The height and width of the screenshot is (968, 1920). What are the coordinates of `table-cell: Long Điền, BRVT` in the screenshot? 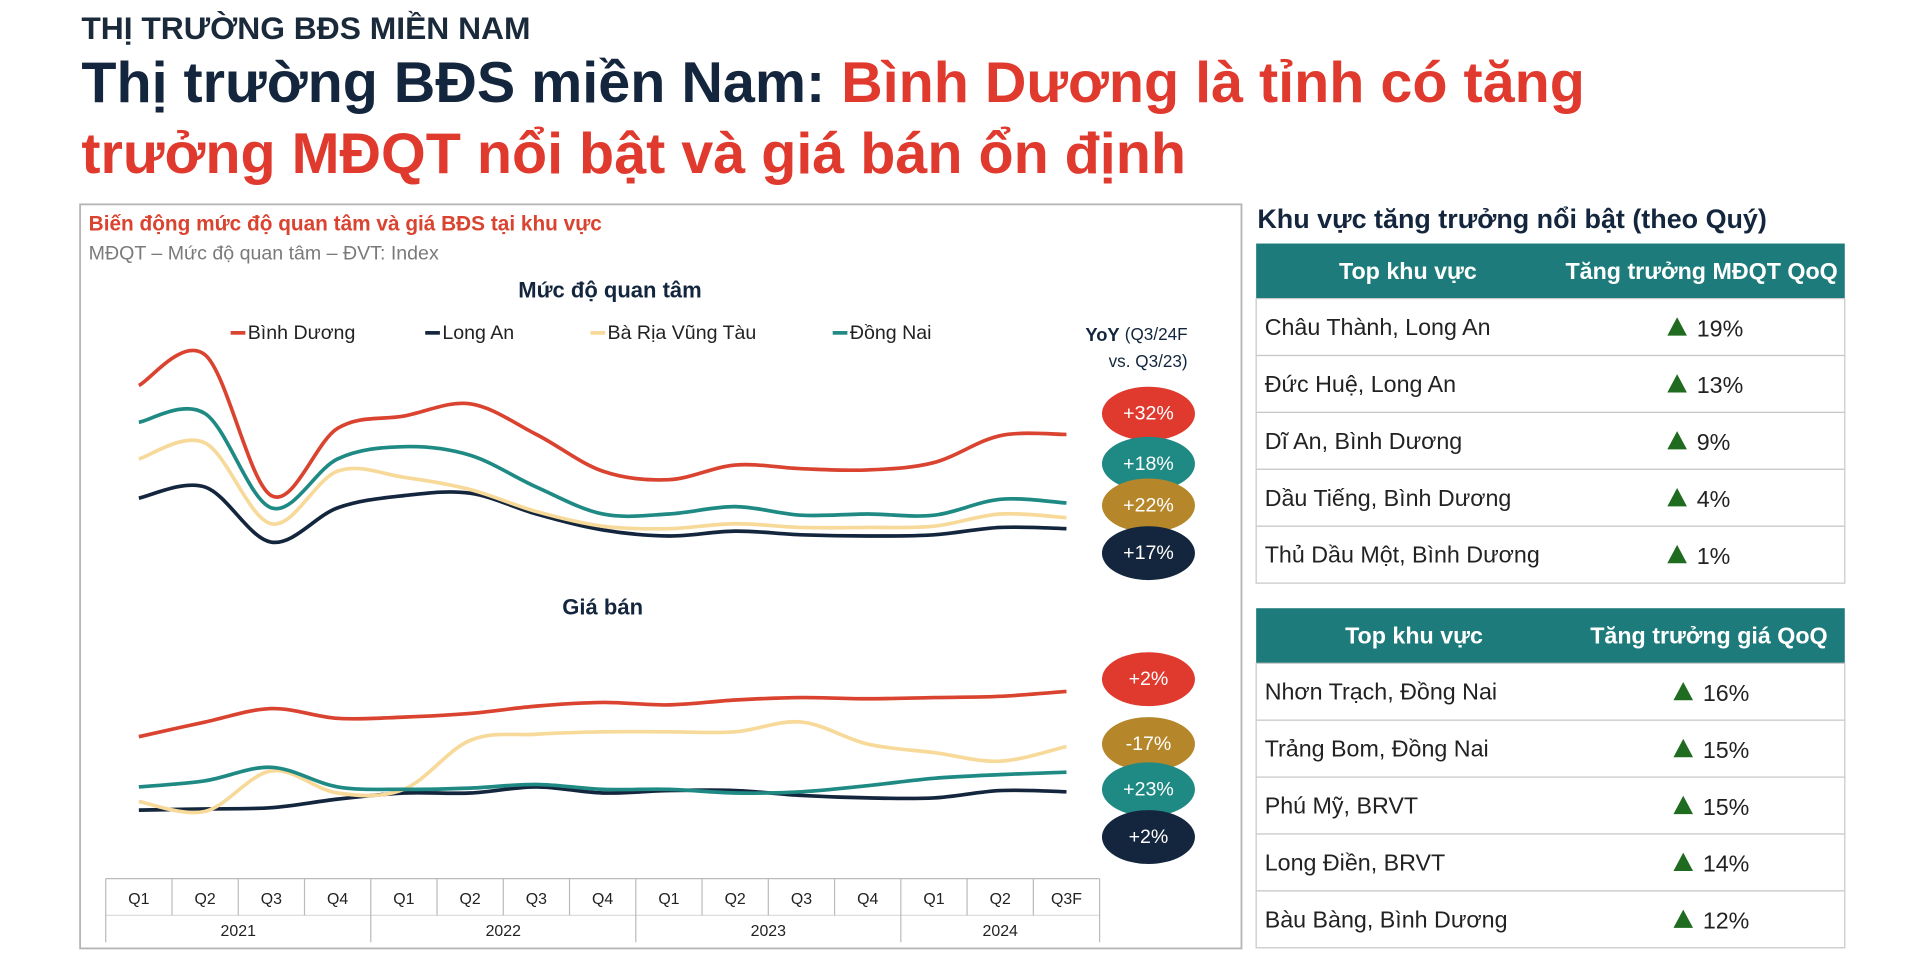 It's located at (1355, 862).